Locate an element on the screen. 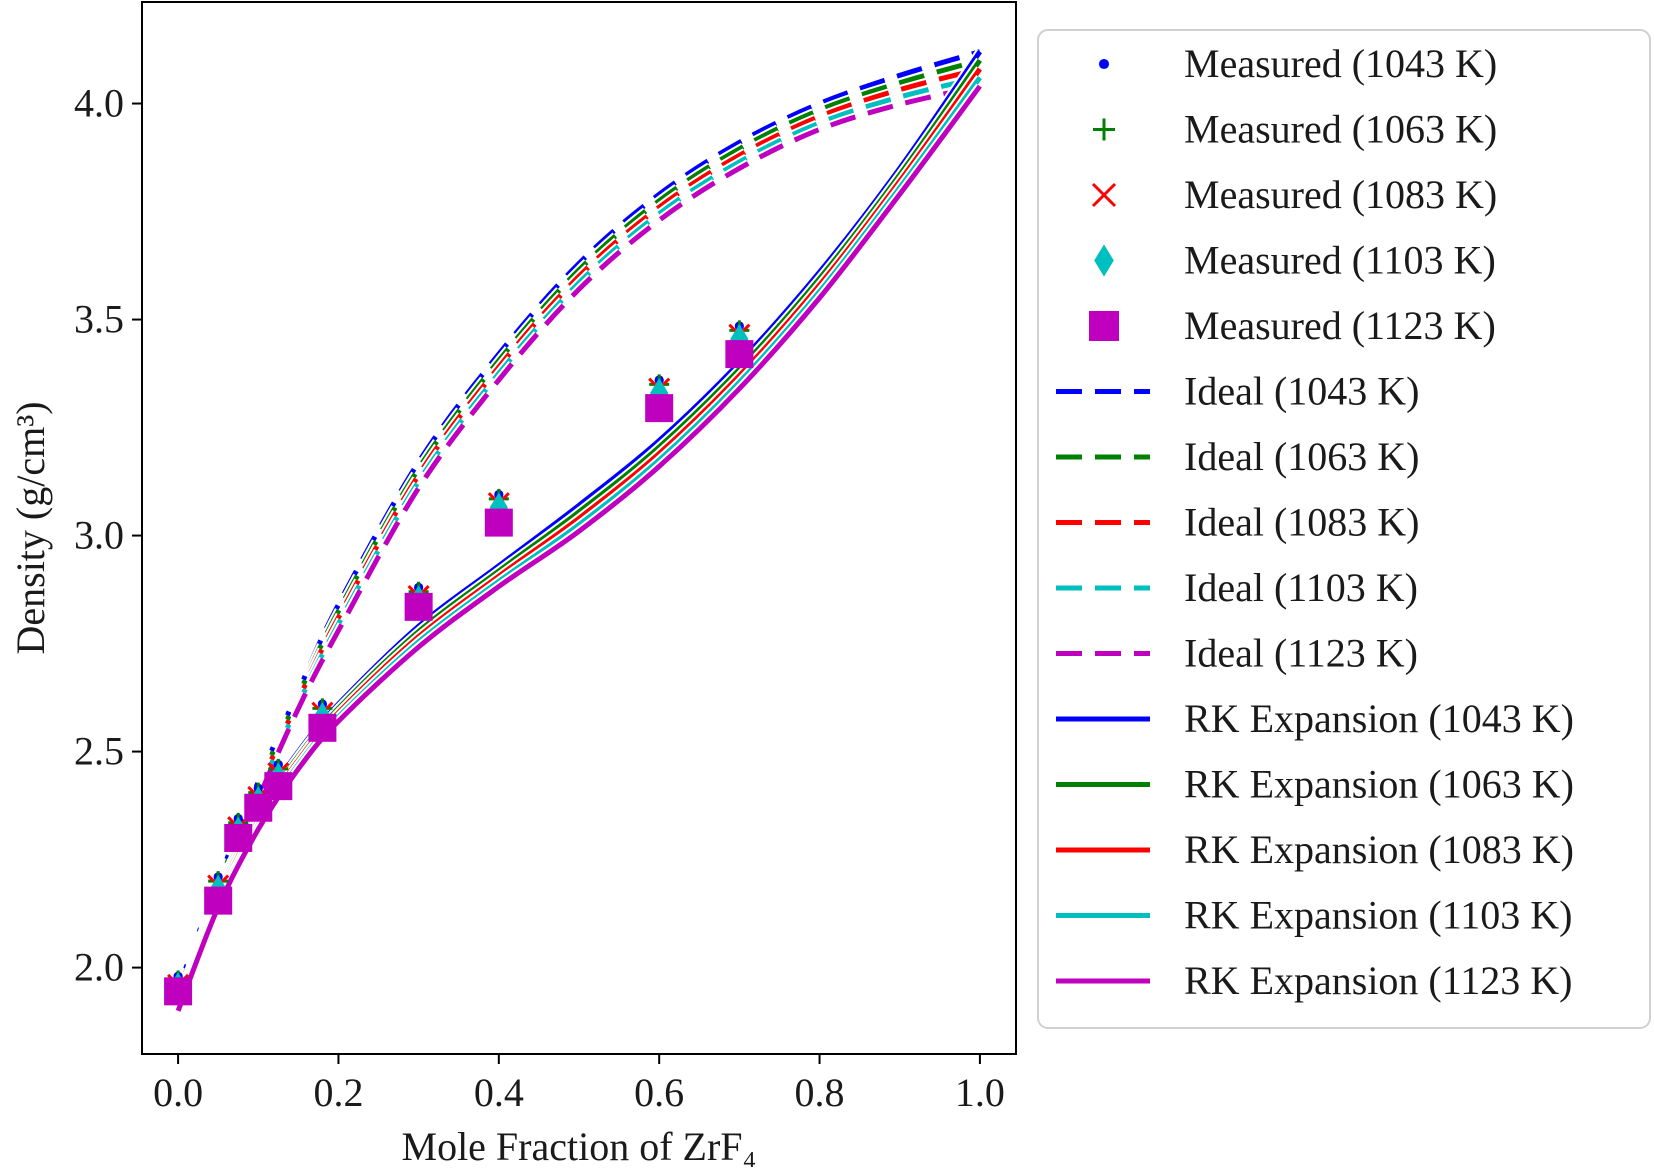  ideal-1103-k-legend-label: Ideal (1103 K) is located at coordinates (1301, 587).